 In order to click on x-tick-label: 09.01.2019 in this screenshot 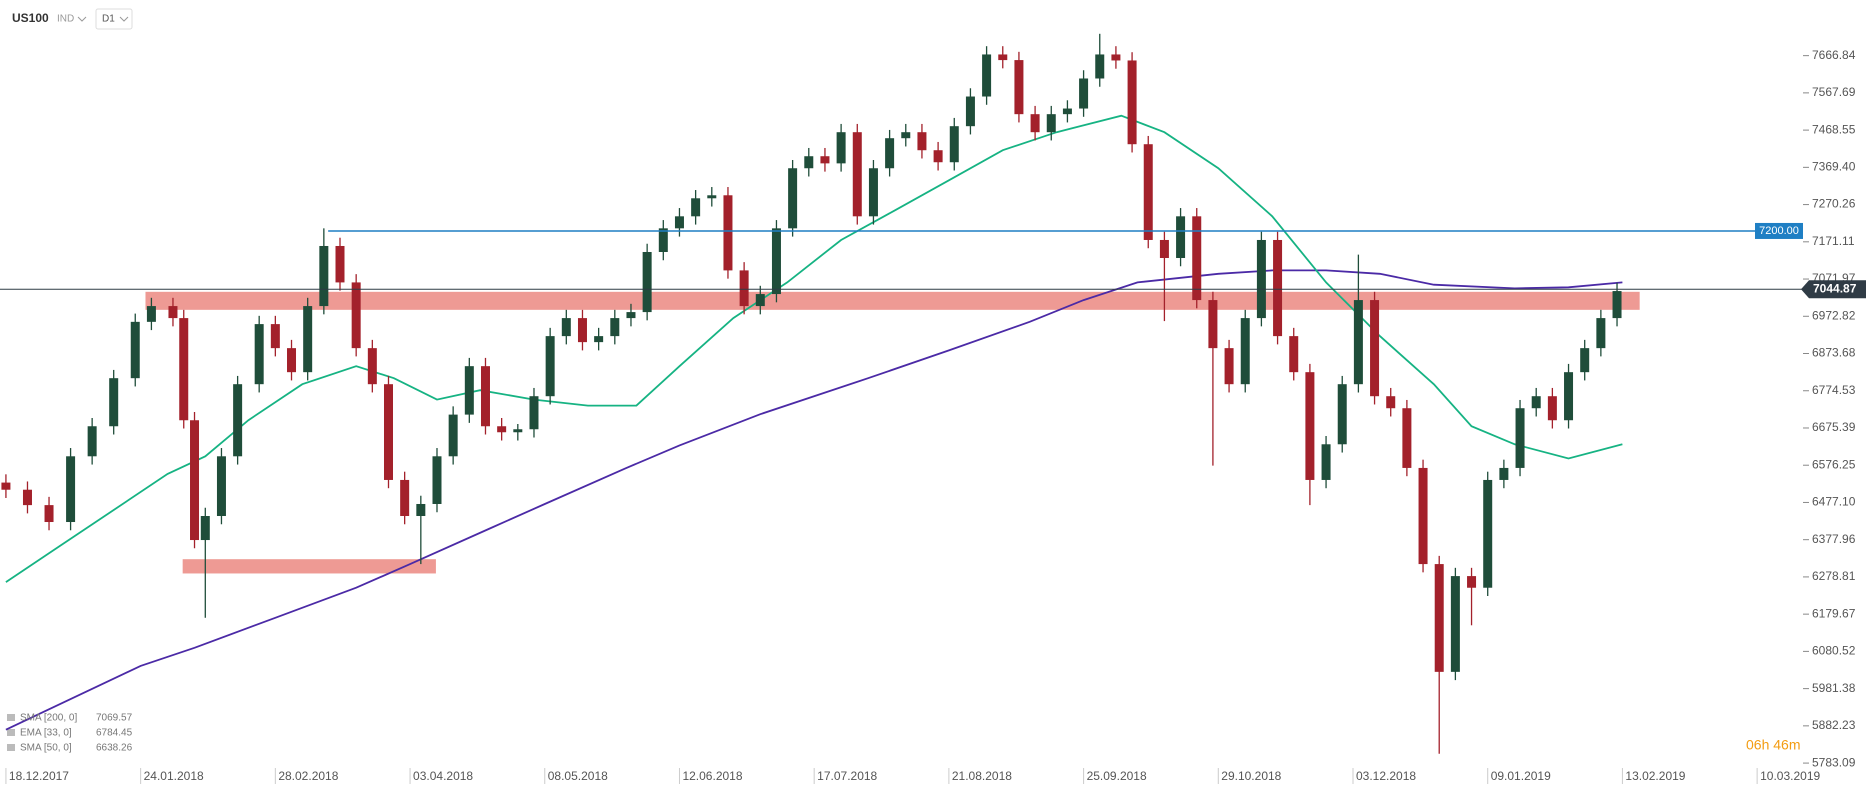, I will do `click(1521, 776)`.